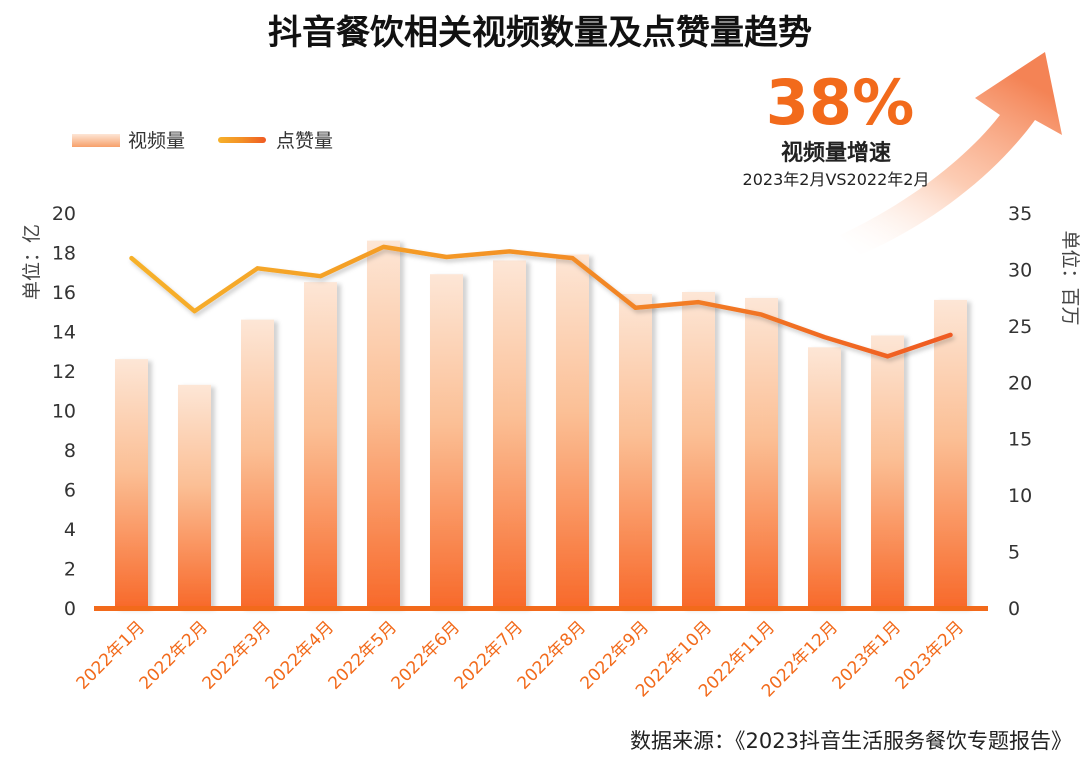  I want to click on y-left-tick-label: 4, so click(70, 530).